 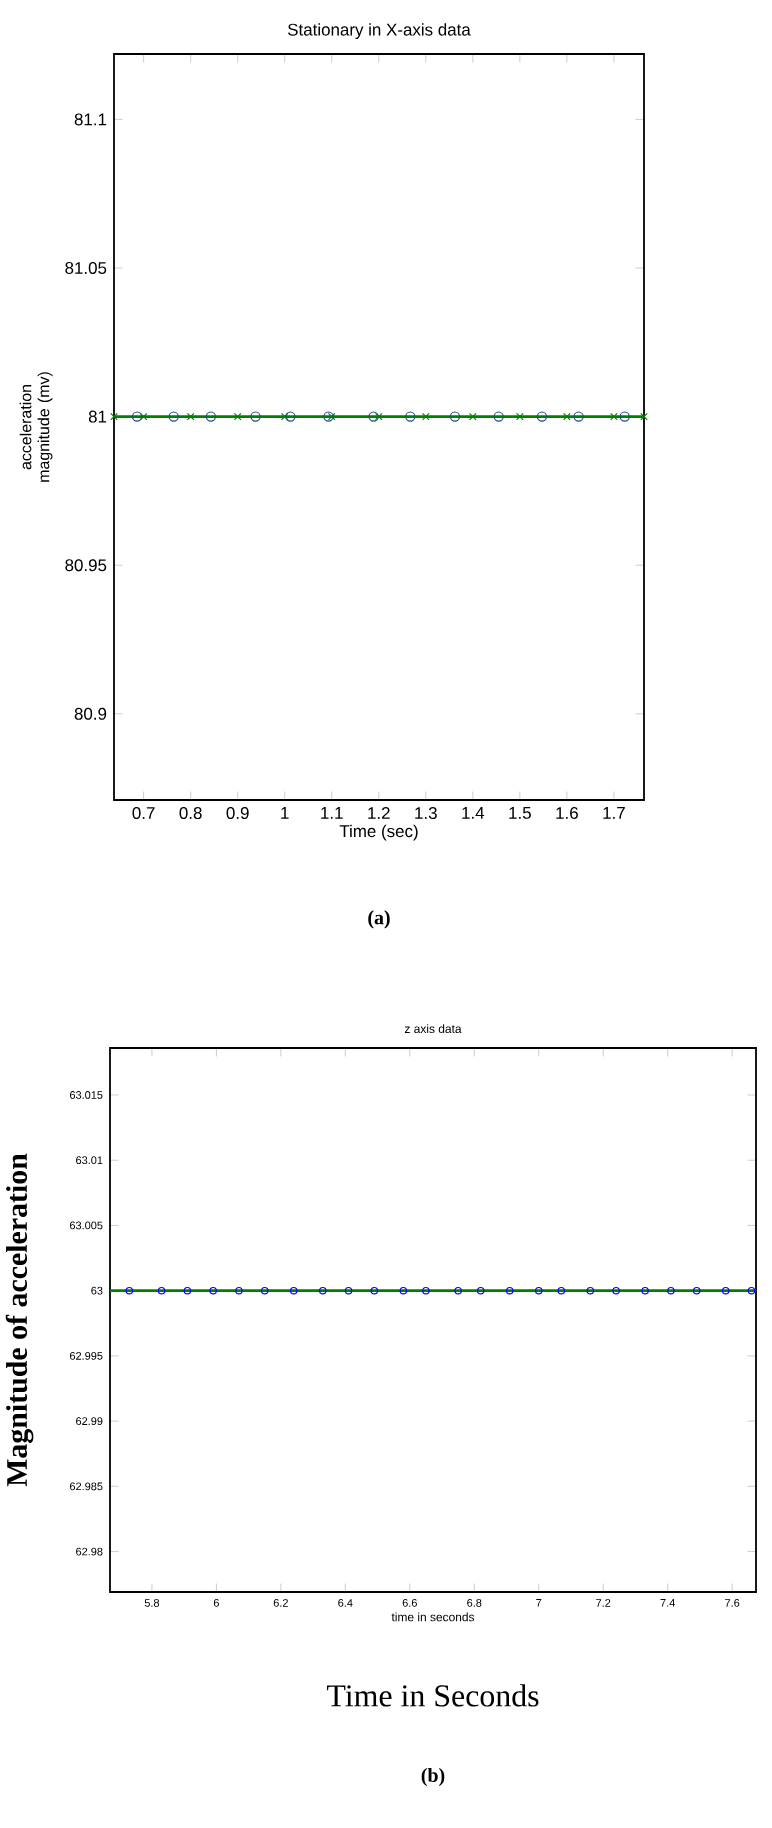 I want to click on text: Time in Seconds, so click(x=432, y=1695).